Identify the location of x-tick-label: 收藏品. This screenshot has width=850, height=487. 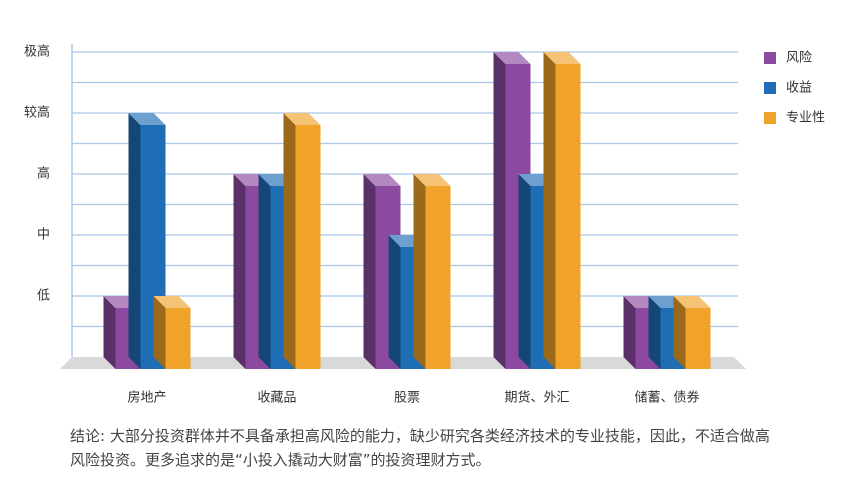
(276, 398).